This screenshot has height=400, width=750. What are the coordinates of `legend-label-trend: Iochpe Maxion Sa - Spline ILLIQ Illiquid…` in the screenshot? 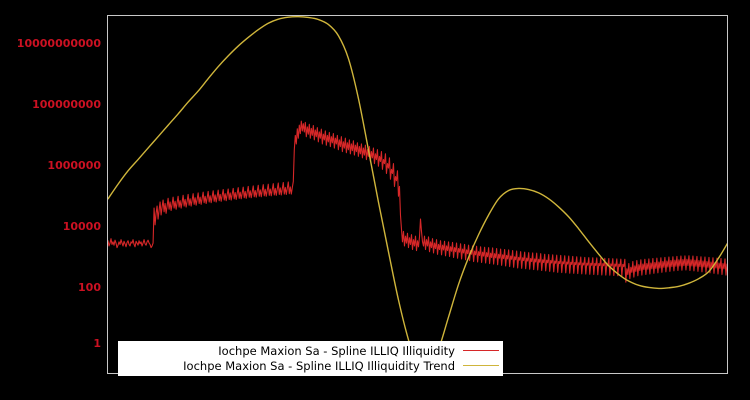 It's located at (319, 365).